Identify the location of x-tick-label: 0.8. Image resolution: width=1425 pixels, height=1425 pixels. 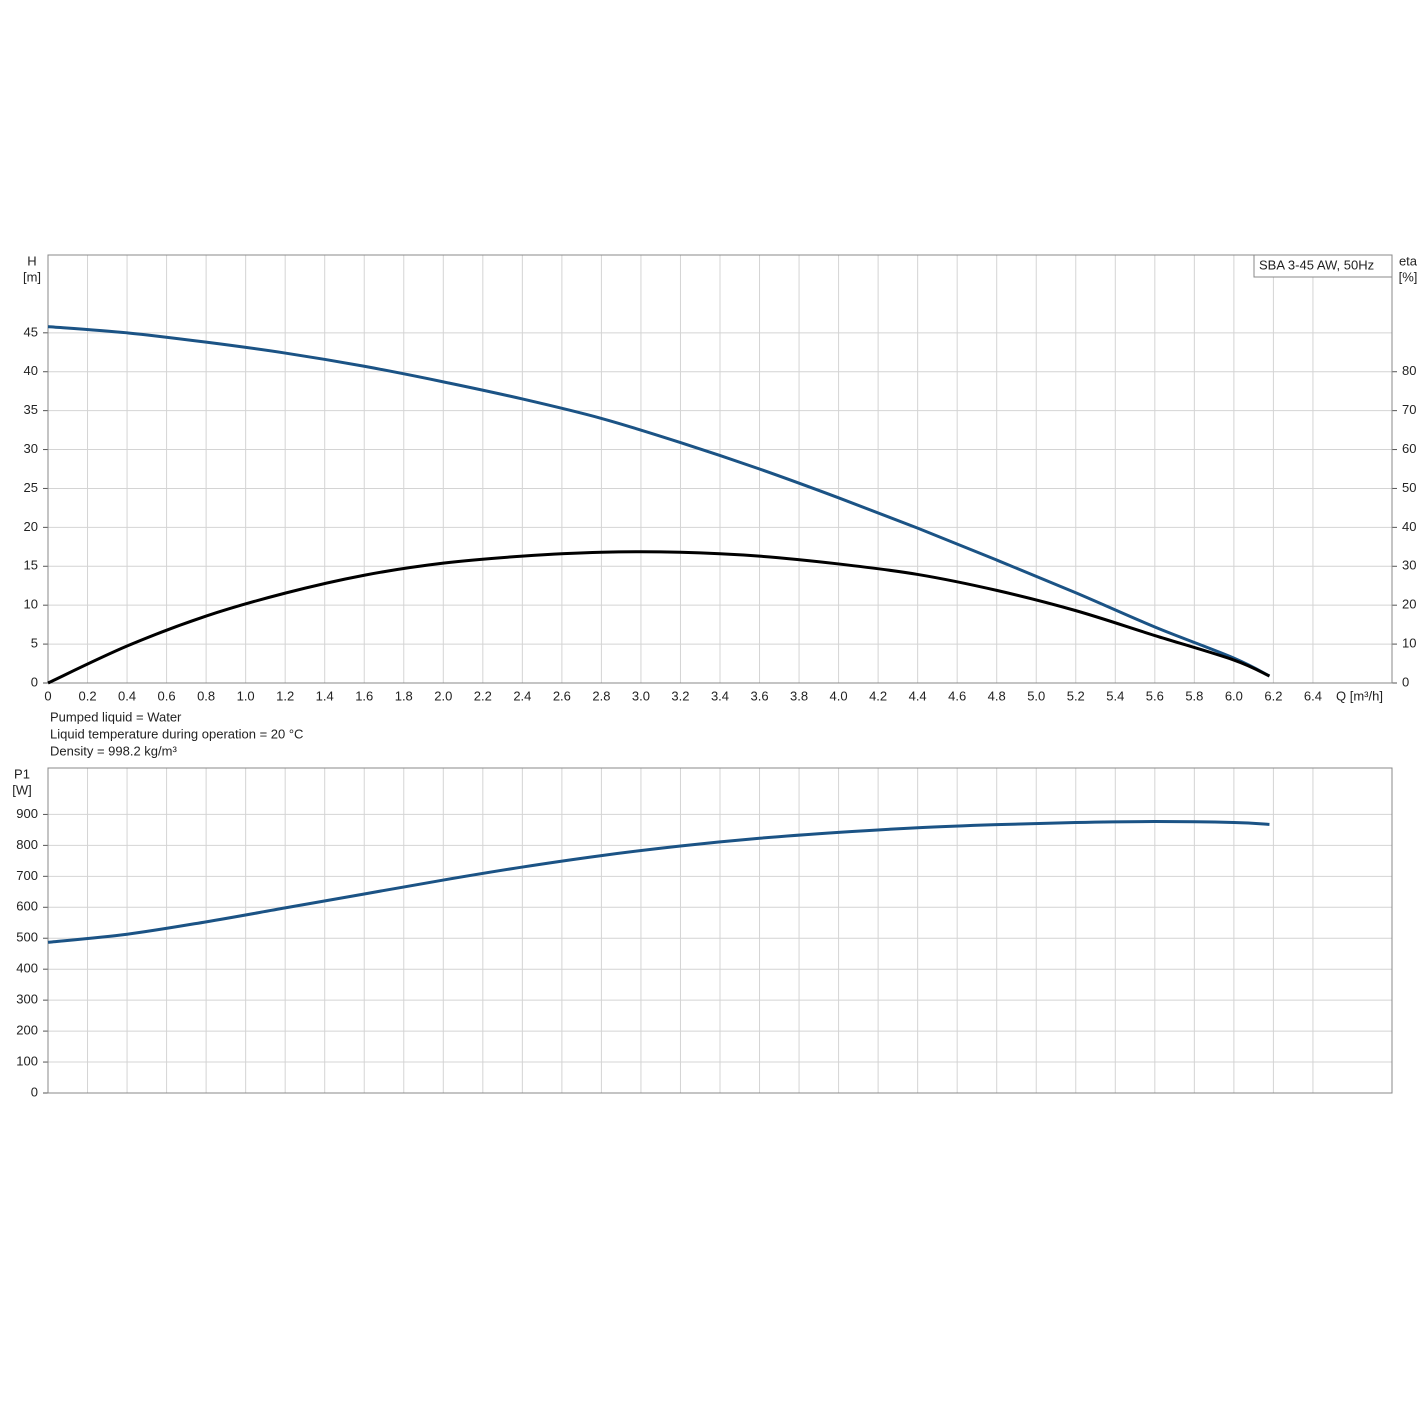
(206, 695).